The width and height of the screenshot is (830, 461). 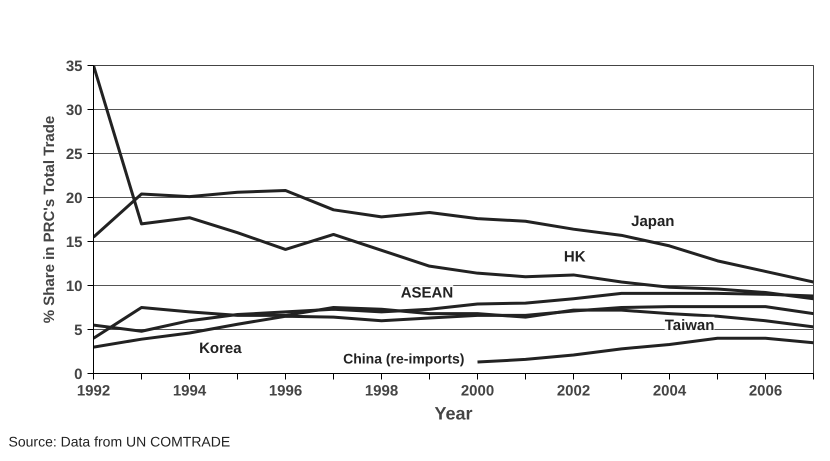 I want to click on series-label: Japan, so click(x=652, y=221).